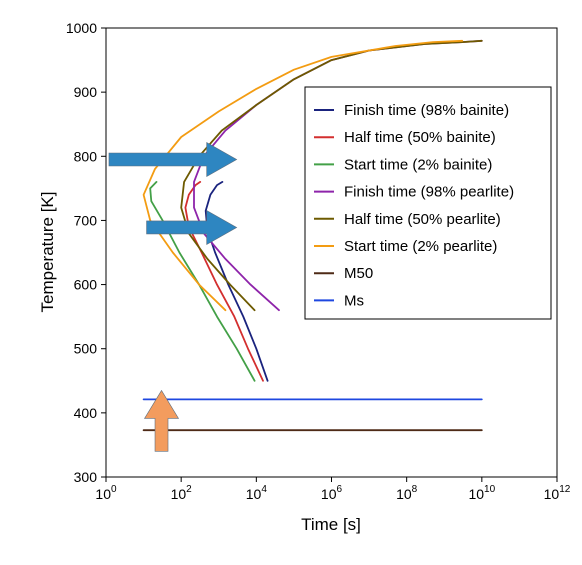 The height and width of the screenshot is (565, 582). What do you see at coordinates (429, 192) in the screenshot?
I see `legend-label: Finish time (98% pearlite)` at bounding box center [429, 192].